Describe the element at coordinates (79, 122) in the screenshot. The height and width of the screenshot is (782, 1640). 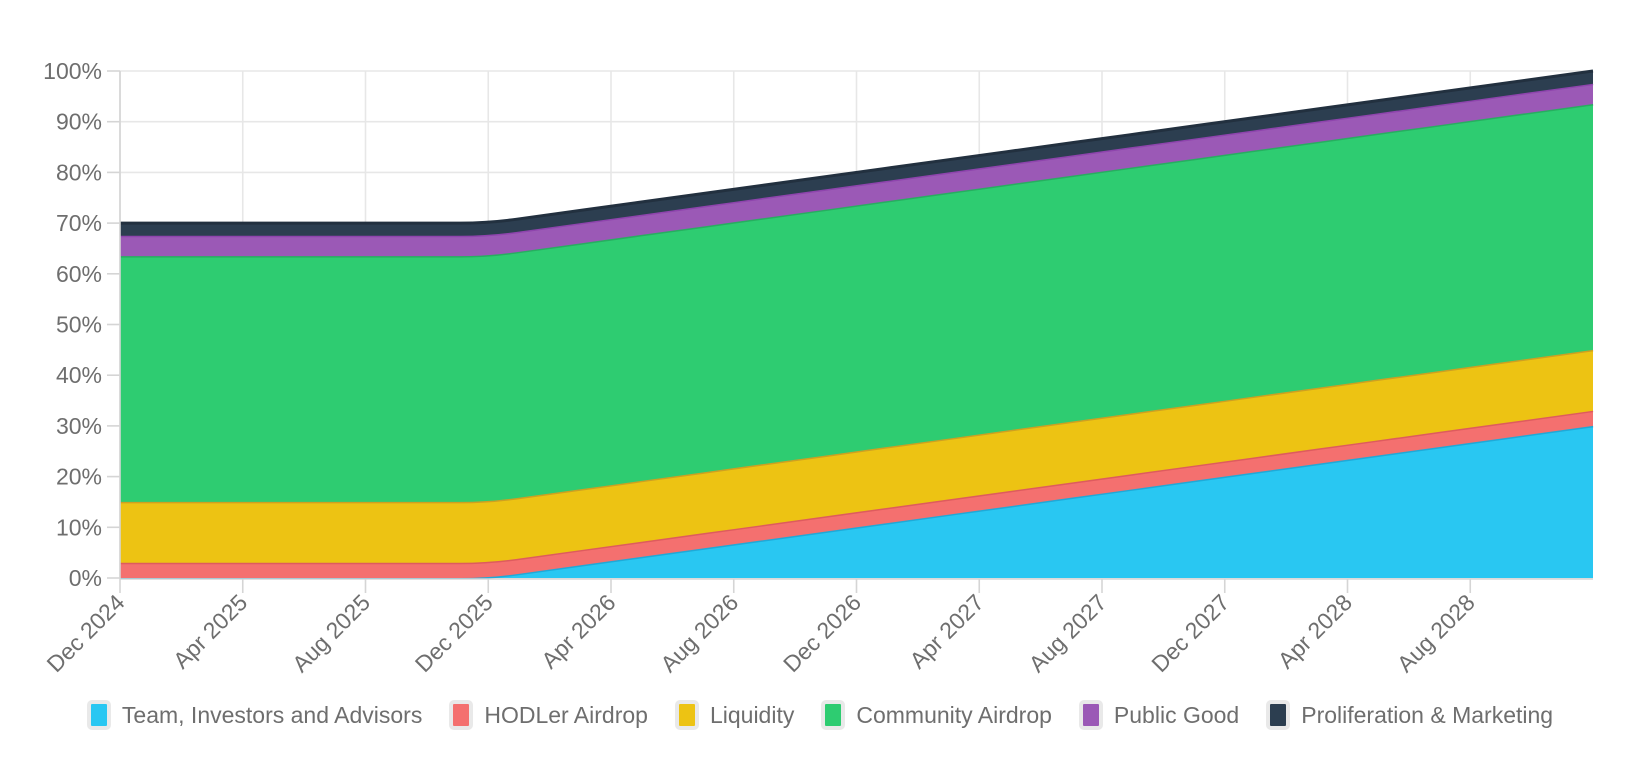
I see `y-tick-label: 90%` at that location.